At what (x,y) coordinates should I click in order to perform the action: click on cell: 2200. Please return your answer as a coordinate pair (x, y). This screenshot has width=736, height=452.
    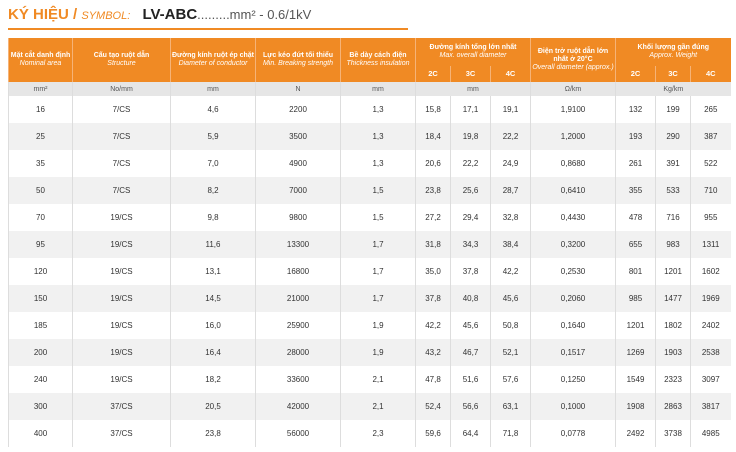
    Looking at the image, I should click on (298, 109).